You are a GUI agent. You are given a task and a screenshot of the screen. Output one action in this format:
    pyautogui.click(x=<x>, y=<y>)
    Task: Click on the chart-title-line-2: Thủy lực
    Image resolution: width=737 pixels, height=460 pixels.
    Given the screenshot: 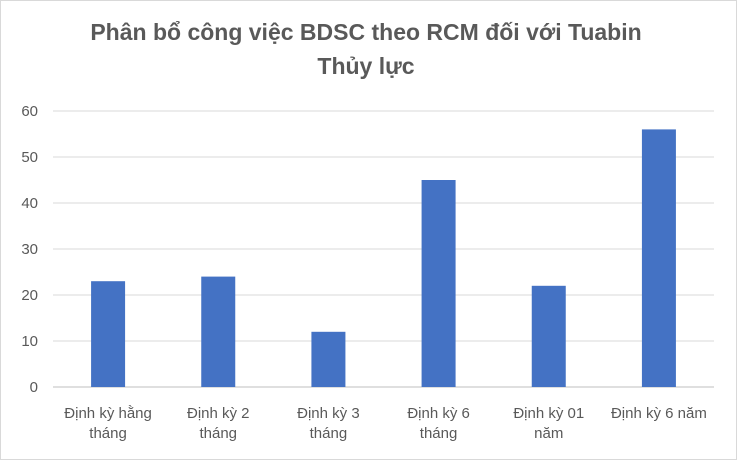 What is the action you would take?
    pyautogui.click(x=366, y=66)
    